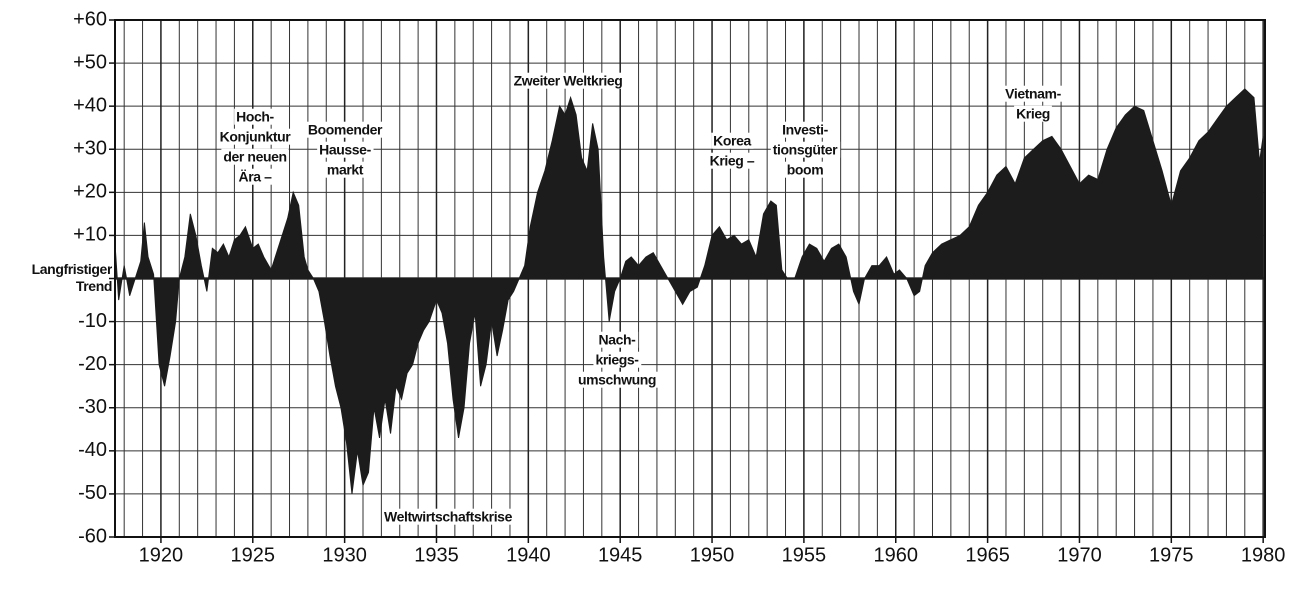  What do you see at coordinates (344, 555) in the screenshot?
I see `x-tick-label: 1930` at bounding box center [344, 555].